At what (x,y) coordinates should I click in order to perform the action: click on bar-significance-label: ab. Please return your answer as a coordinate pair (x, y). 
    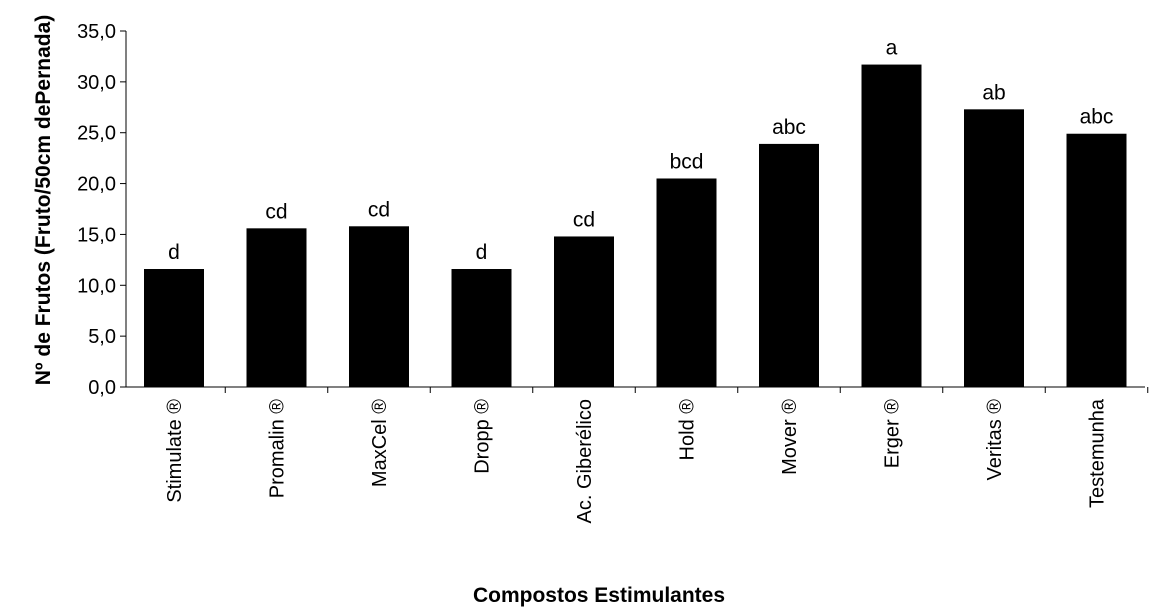
    Looking at the image, I should click on (993, 92).